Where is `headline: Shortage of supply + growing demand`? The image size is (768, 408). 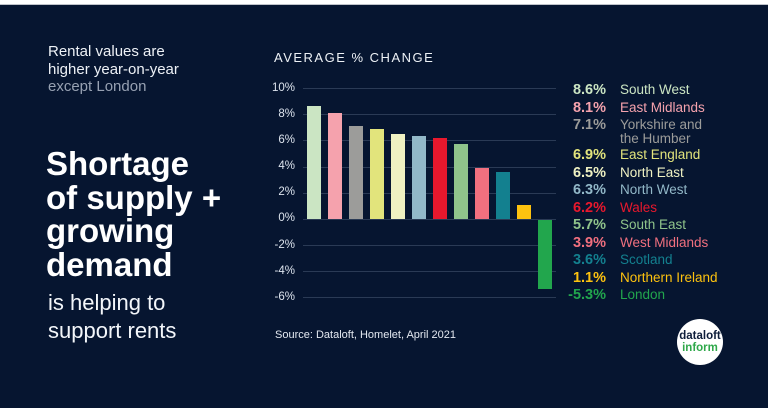 headline: Shortage of supply + growing demand is located at coordinates (133, 214).